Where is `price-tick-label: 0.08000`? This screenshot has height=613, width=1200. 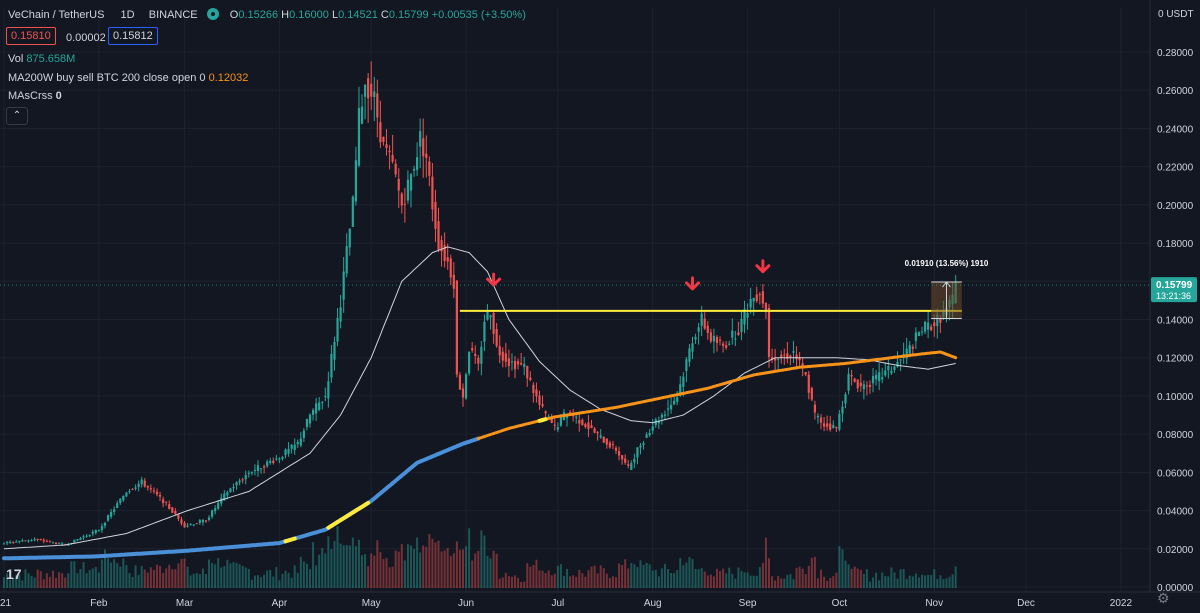
price-tick-label: 0.08000 is located at coordinates (1175, 435).